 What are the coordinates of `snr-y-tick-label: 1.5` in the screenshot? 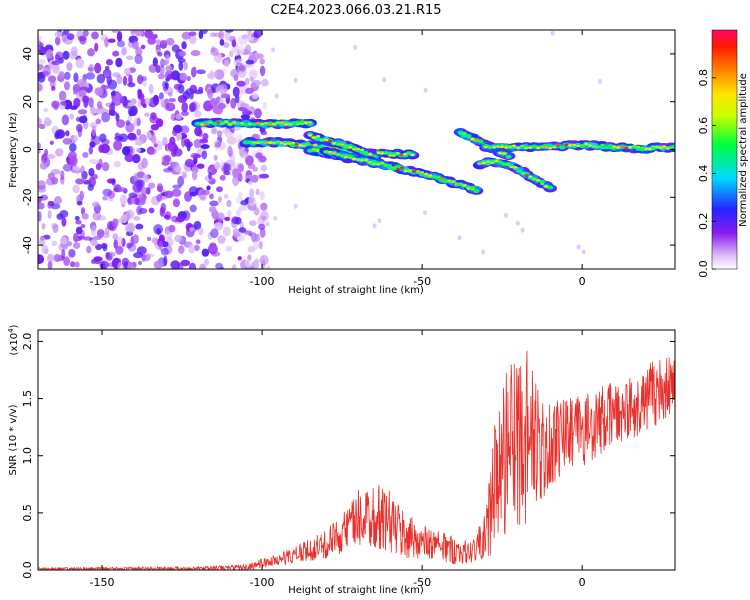 It's located at (27, 399).